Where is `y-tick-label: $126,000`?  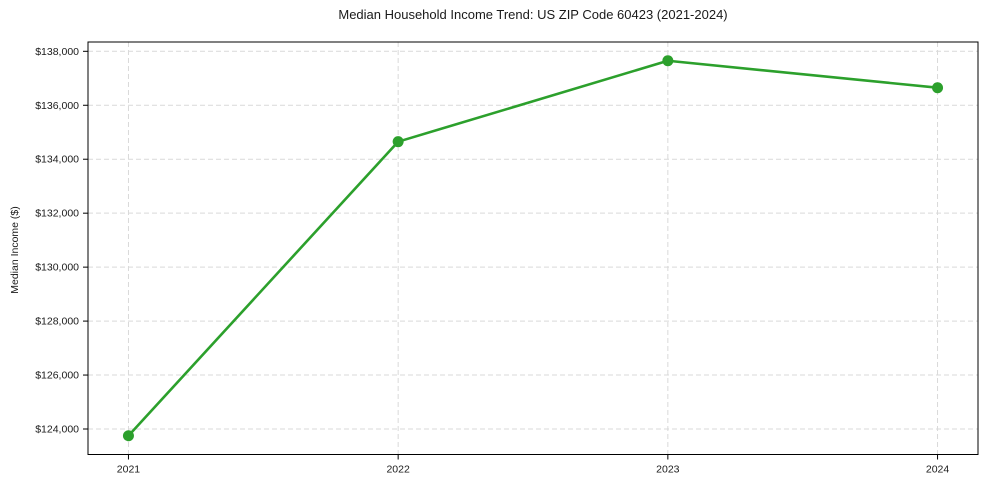 y-tick-label: $126,000 is located at coordinates (57, 376).